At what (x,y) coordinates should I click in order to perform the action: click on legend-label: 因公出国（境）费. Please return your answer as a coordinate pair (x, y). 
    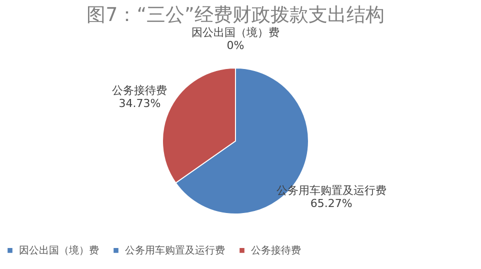
    Looking at the image, I should click on (59, 250).